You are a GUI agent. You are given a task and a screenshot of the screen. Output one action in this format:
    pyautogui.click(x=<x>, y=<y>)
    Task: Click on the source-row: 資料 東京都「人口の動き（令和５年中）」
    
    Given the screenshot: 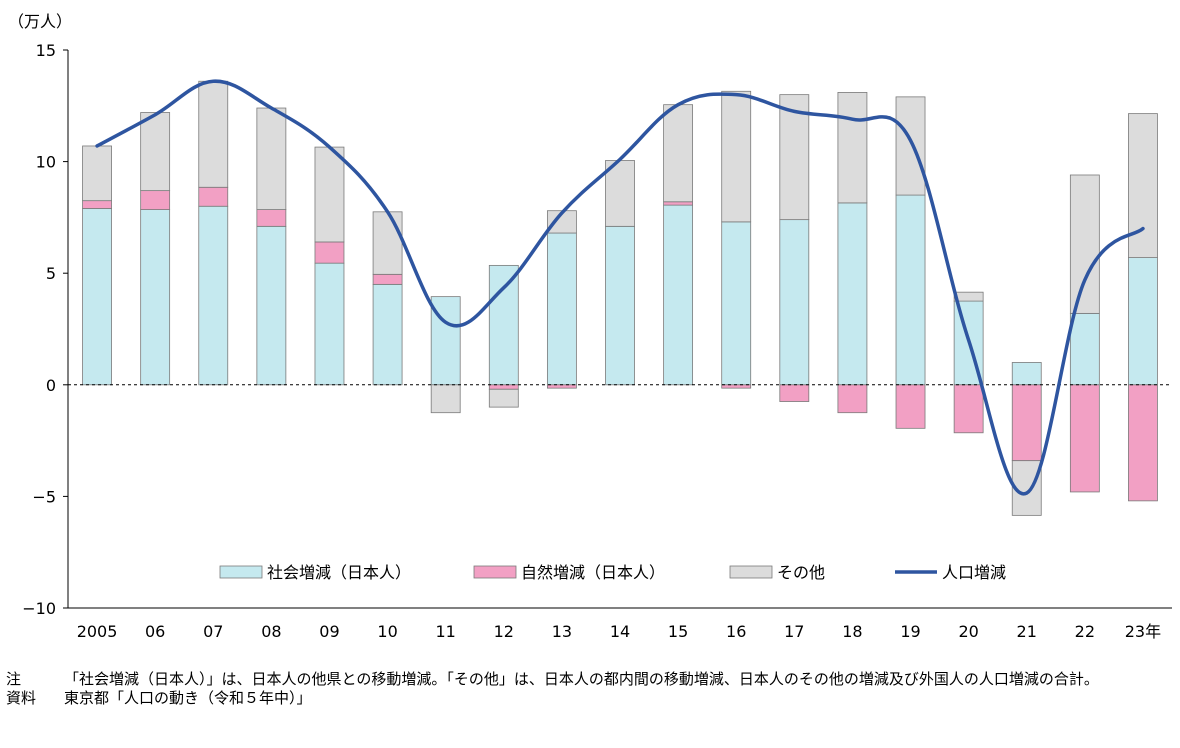 What is the action you would take?
    pyautogui.click(x=591, y=698)
    